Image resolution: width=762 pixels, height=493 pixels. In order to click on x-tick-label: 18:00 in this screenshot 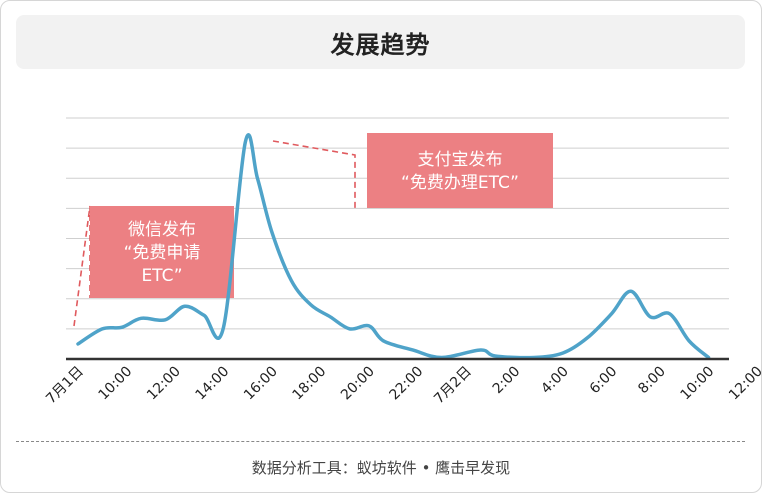, I will do `click(309, 384)`.